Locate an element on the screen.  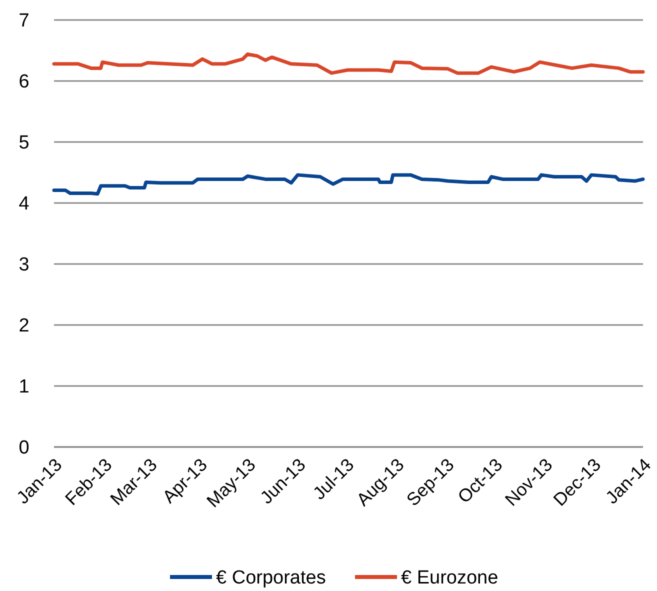
legend-label: € Eurozone is located at coordinates (449, 578).